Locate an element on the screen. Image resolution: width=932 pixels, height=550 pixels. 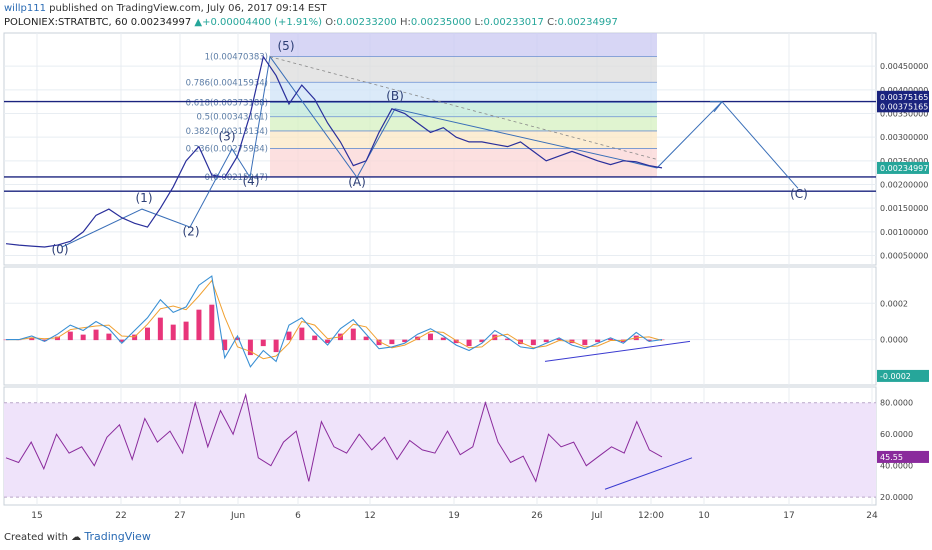
y-tick-label: 0.00350000 is located at coordinates (904, 113).